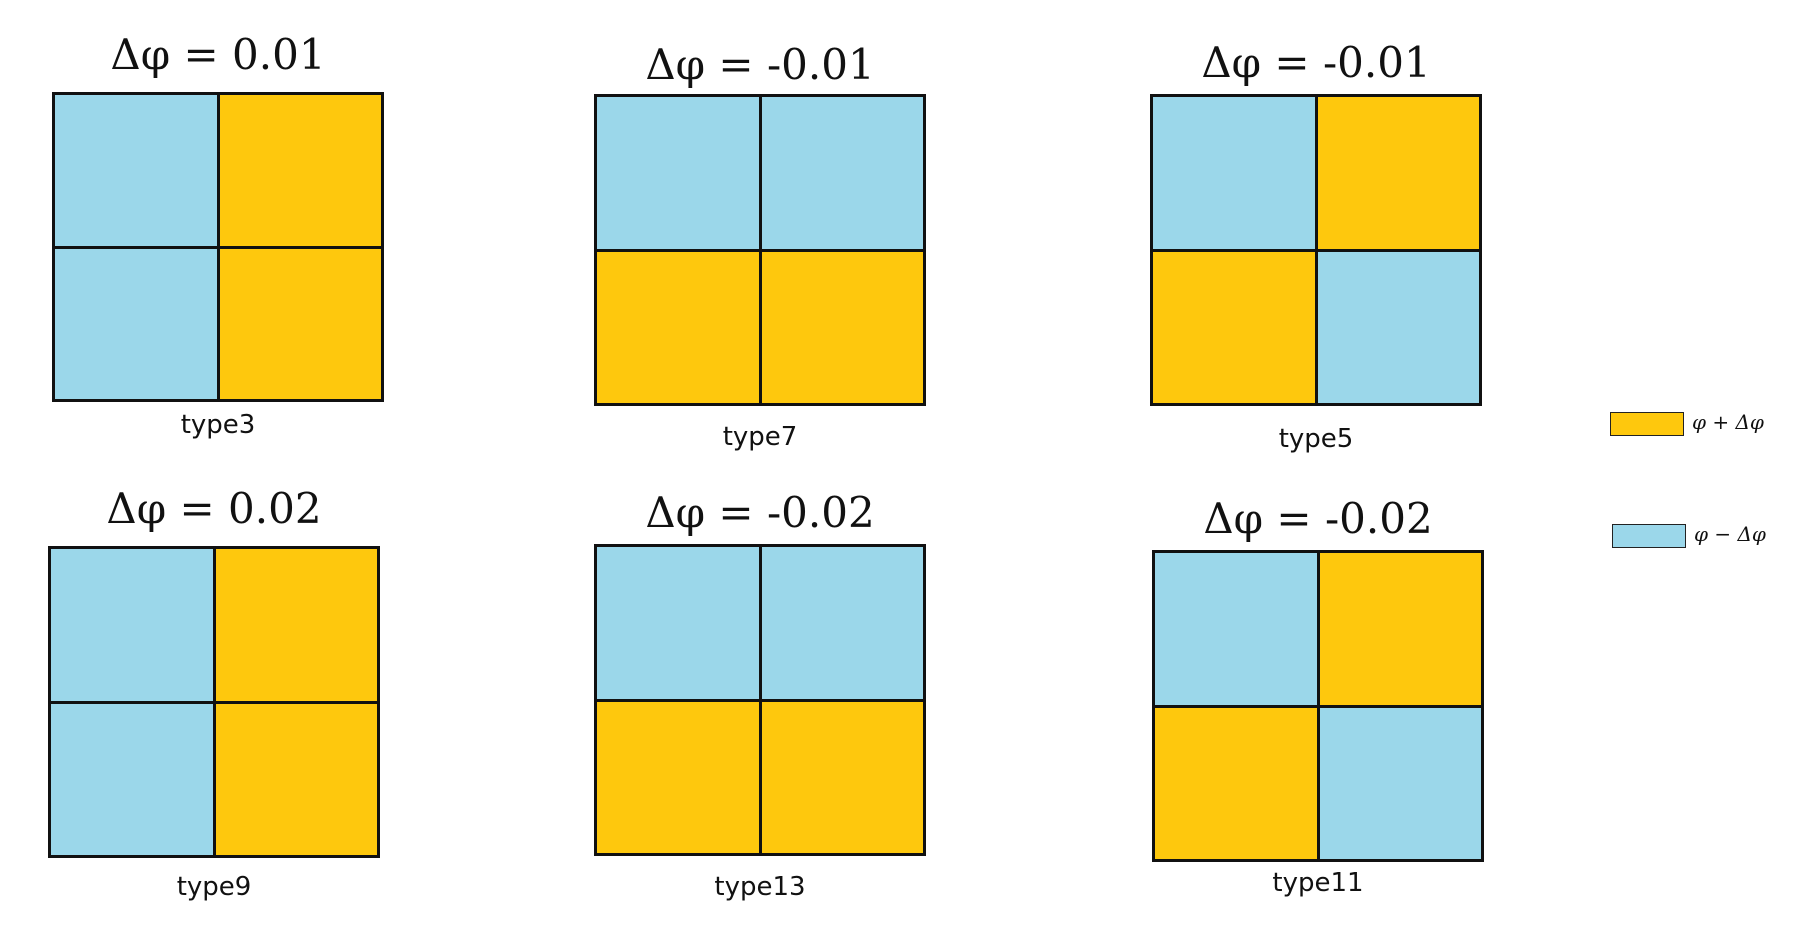  Describe the element at coordinates (1318, 883) in the screenshot. I see `panel-label: type11` at that location.